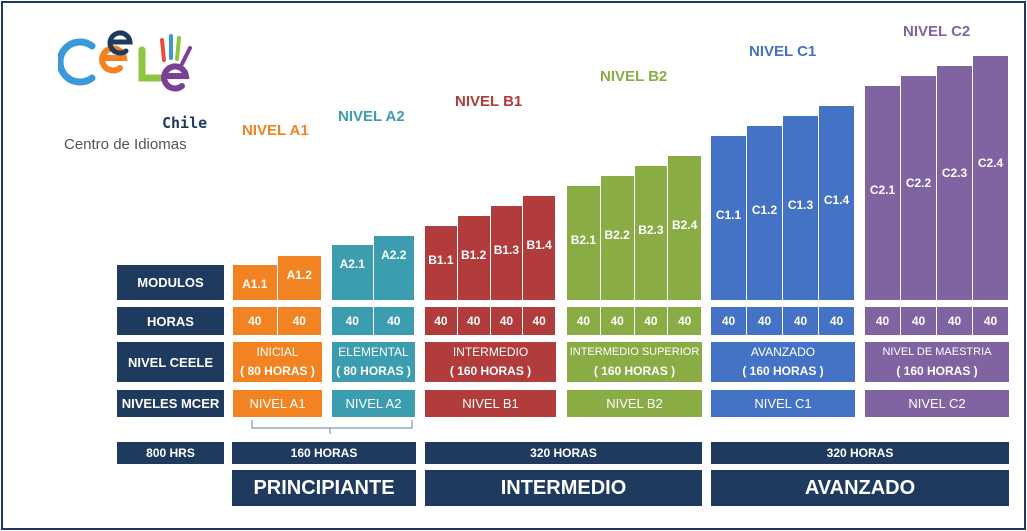 This screenshot has height=531, width=1027. I want to click on module-bar: A2.1, so click(353, 272).